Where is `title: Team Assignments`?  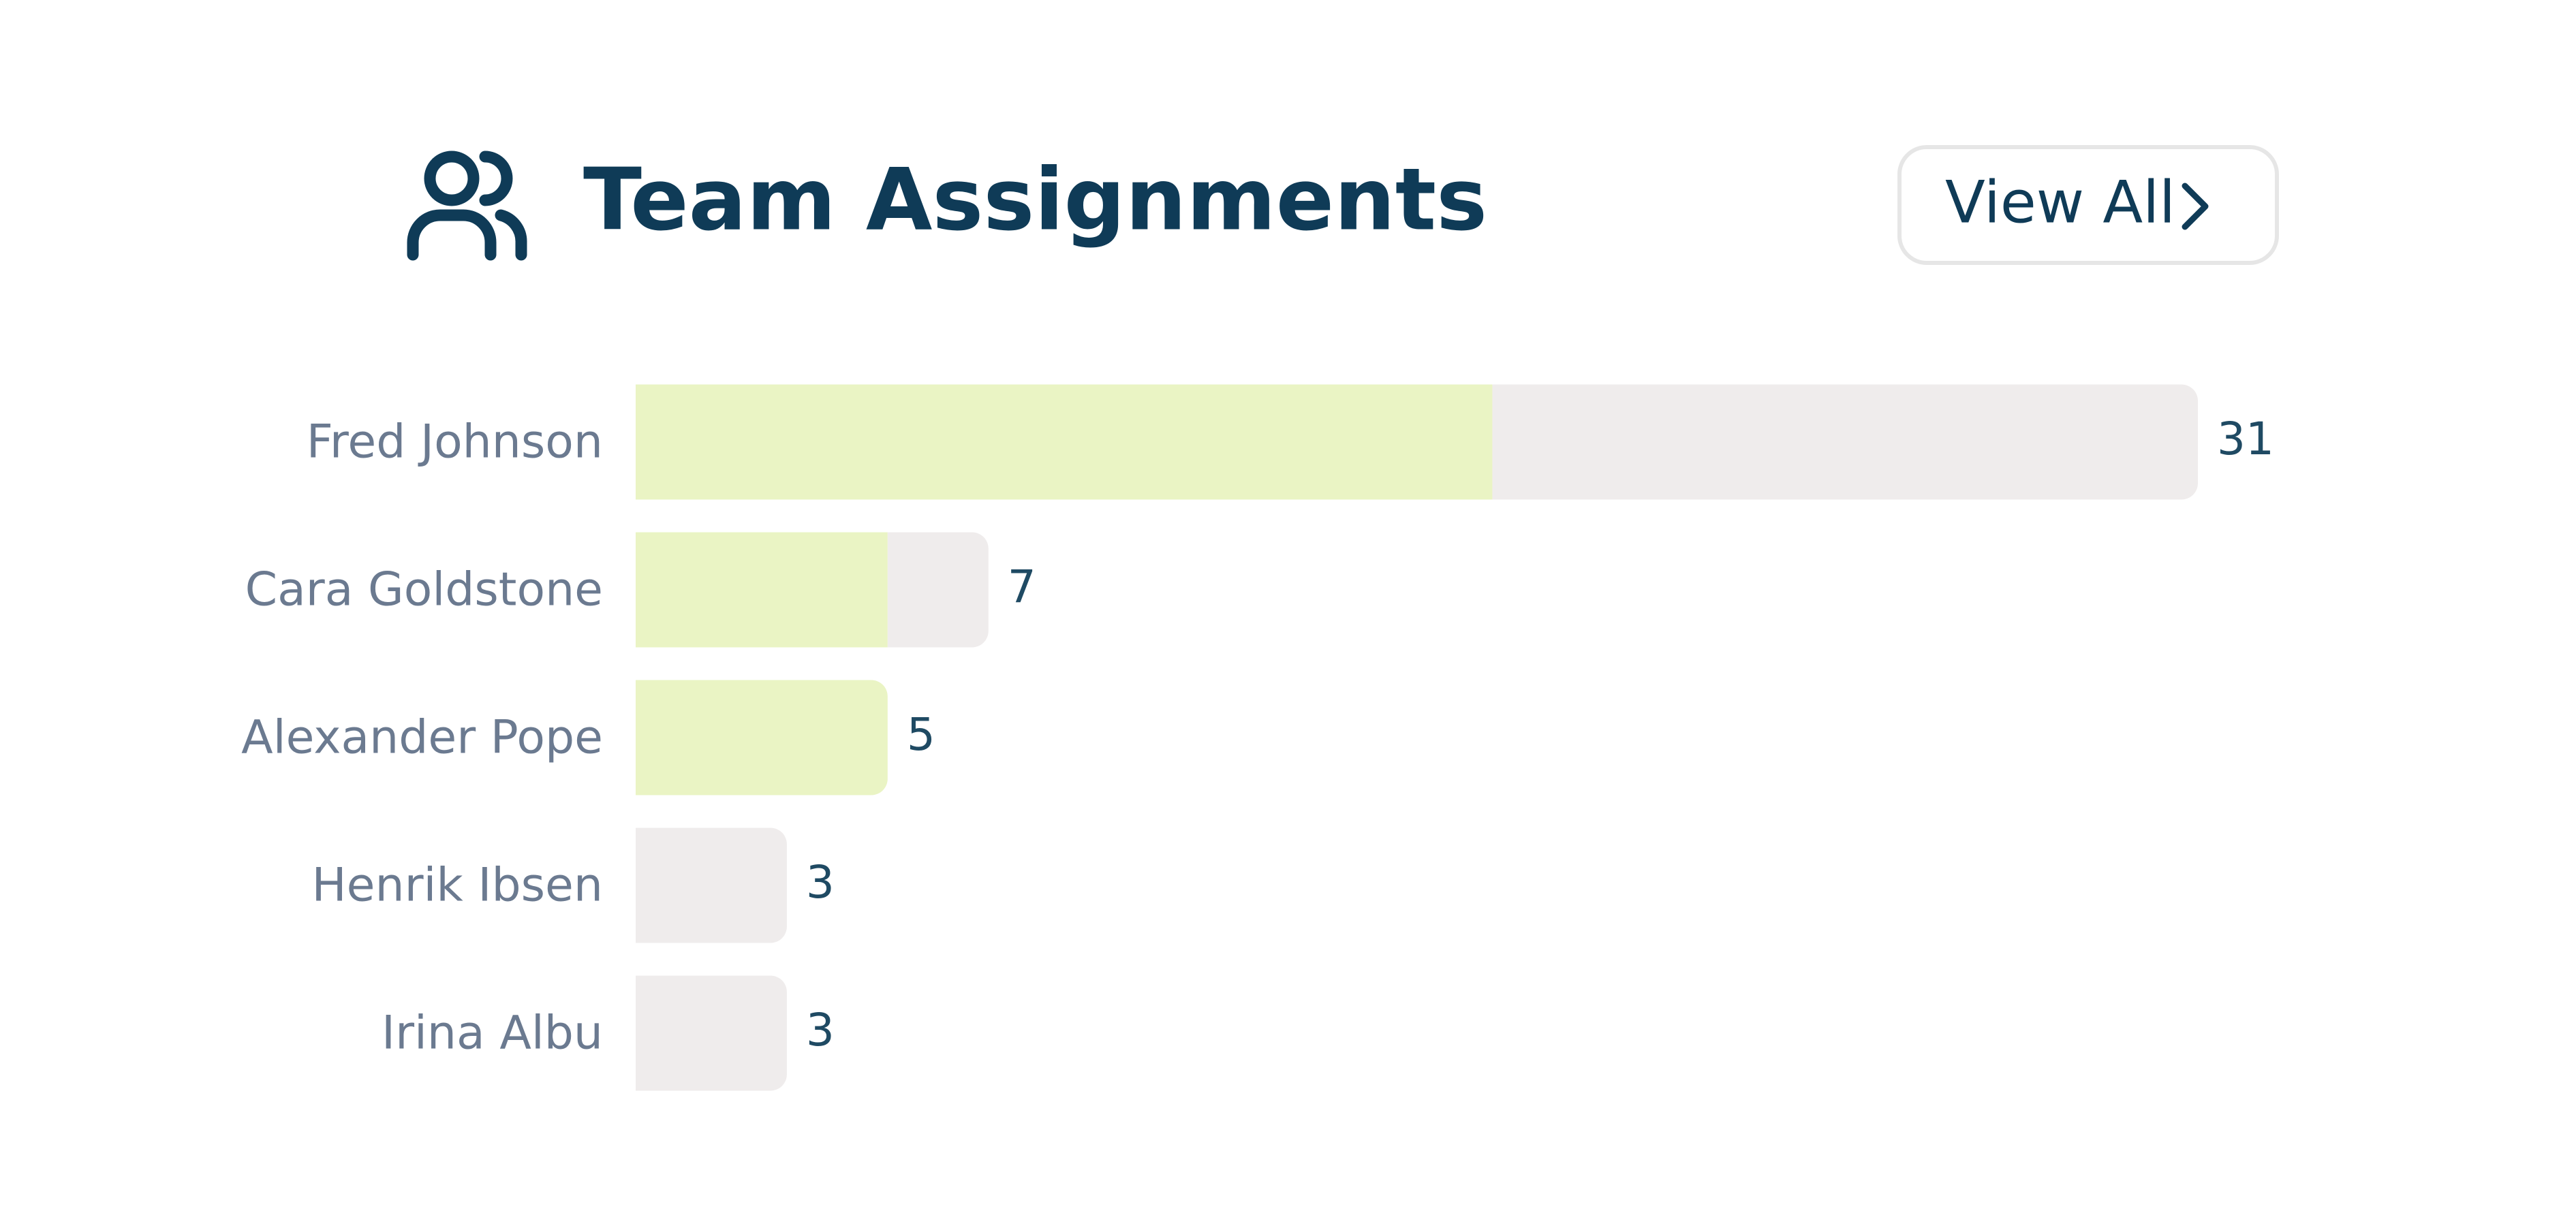 title: Team Assignments is located at coordinates (1035, 200).